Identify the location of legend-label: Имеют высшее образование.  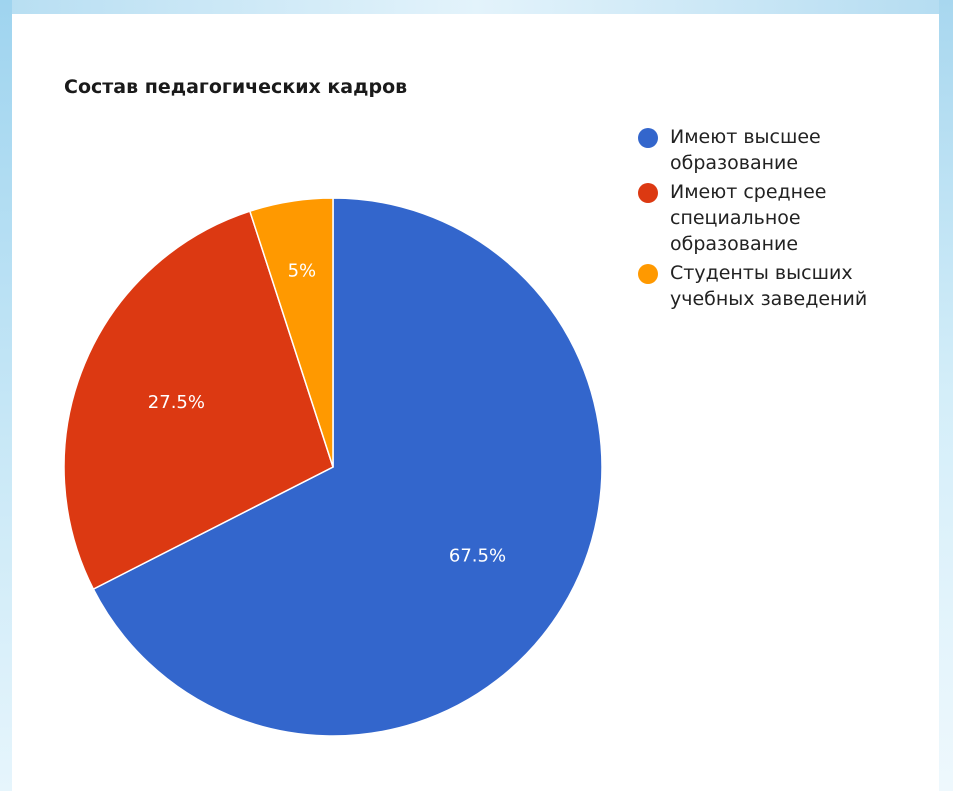
(745, 150).